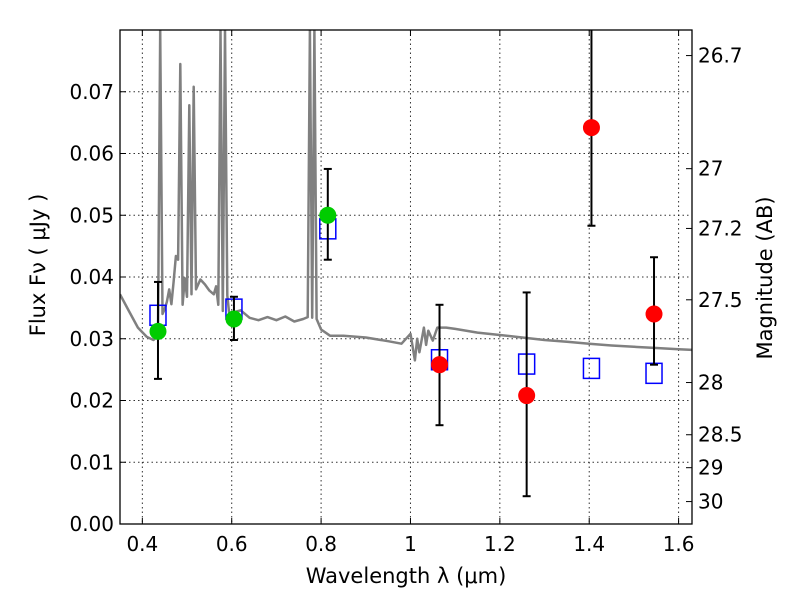 The height and width of the screenshot is (600, 800). I want to click on magnitude-tick-label: 26.7, so click(720, 56).